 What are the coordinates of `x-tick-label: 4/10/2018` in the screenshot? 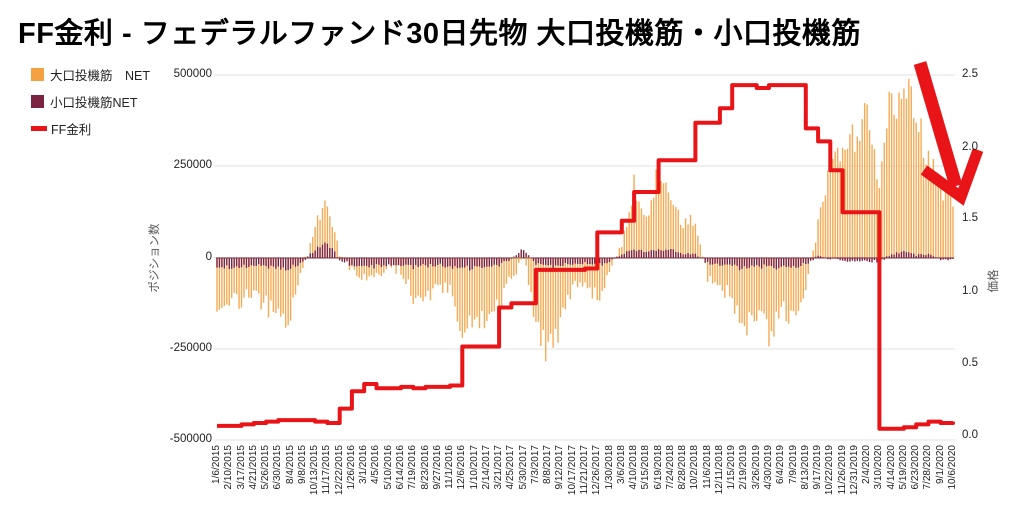 It's located at (634, 467).